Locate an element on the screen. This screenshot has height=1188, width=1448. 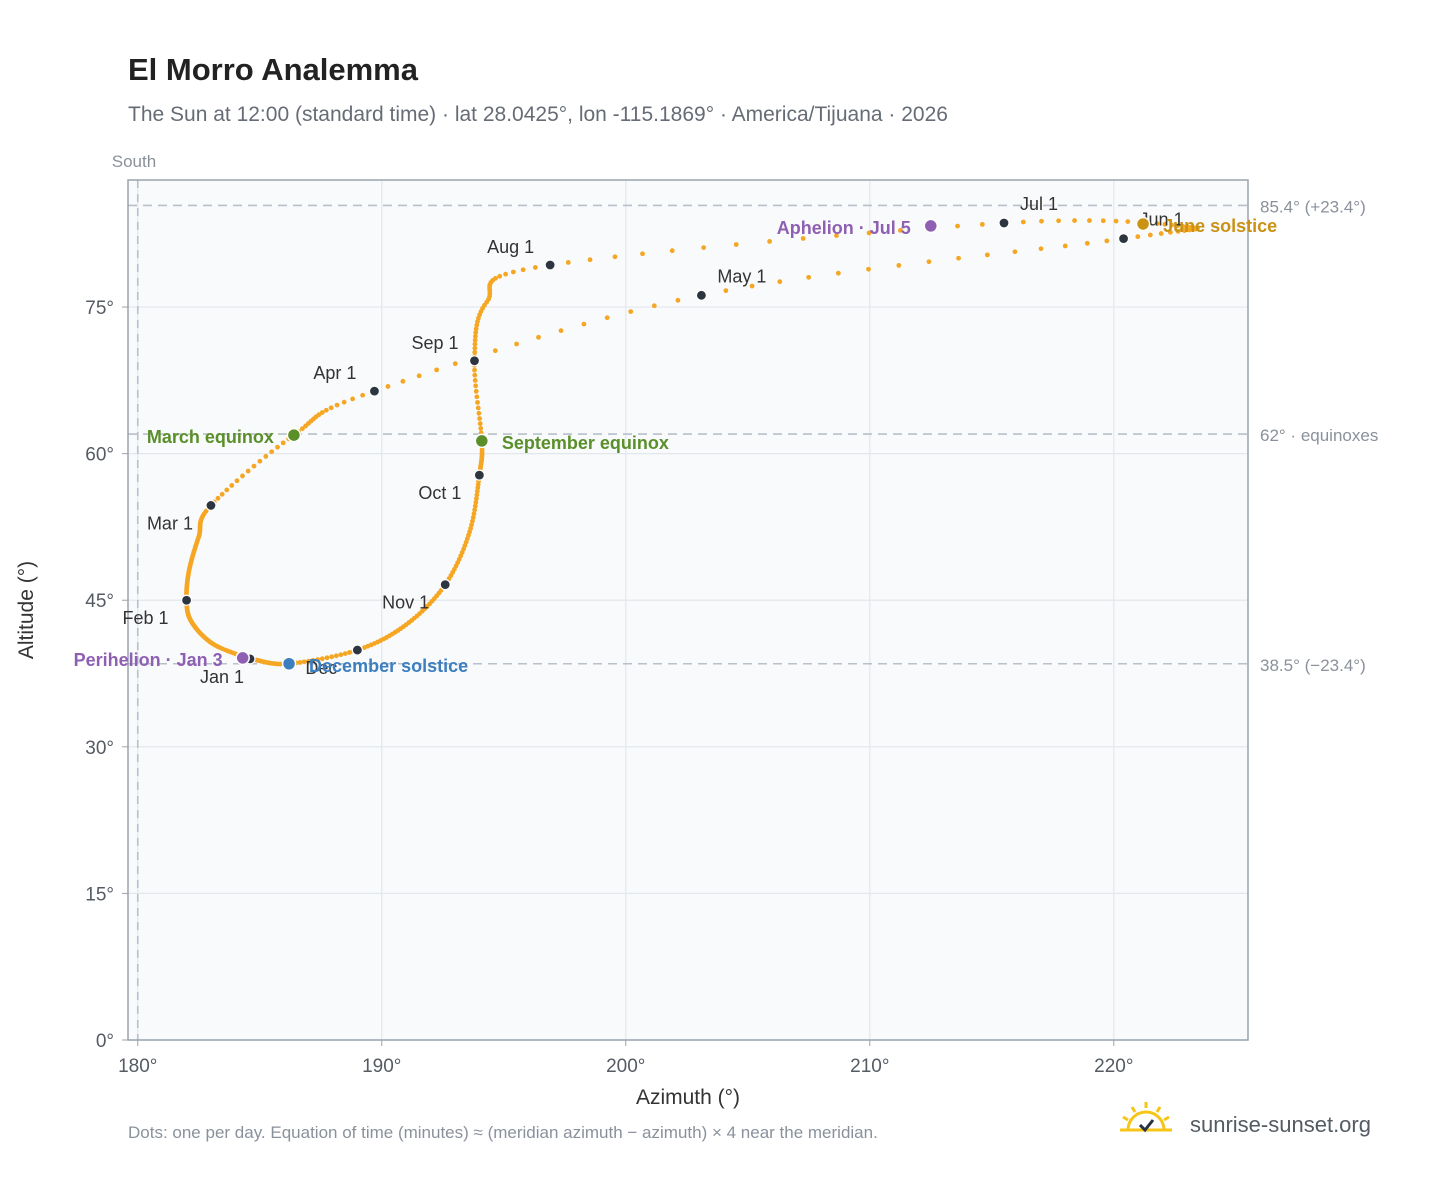
brand: sunrise-sunset.org is located at coordinates (1255, 1125).